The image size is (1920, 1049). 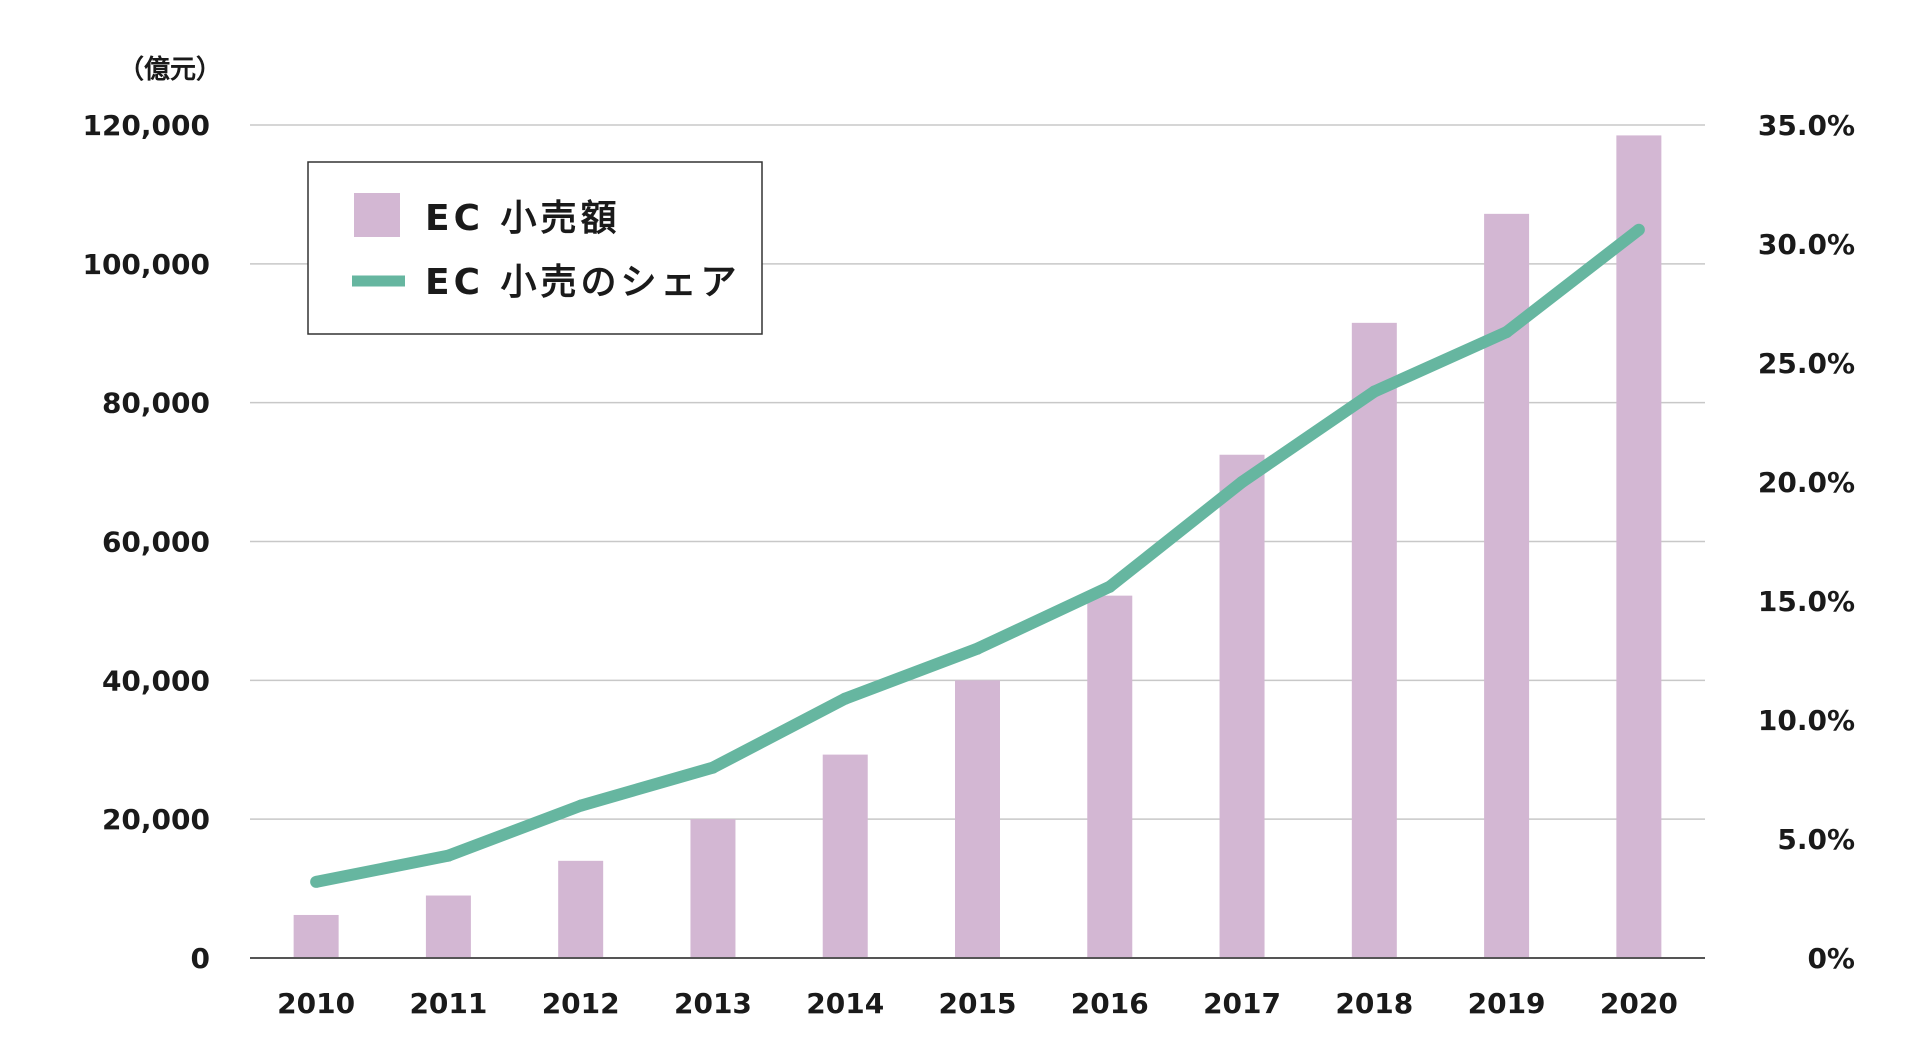 What do you see at coordinates (581, 1003) in the screenshot?
I see `x-tick-label: 2012` at bounding box center [581, 1003].